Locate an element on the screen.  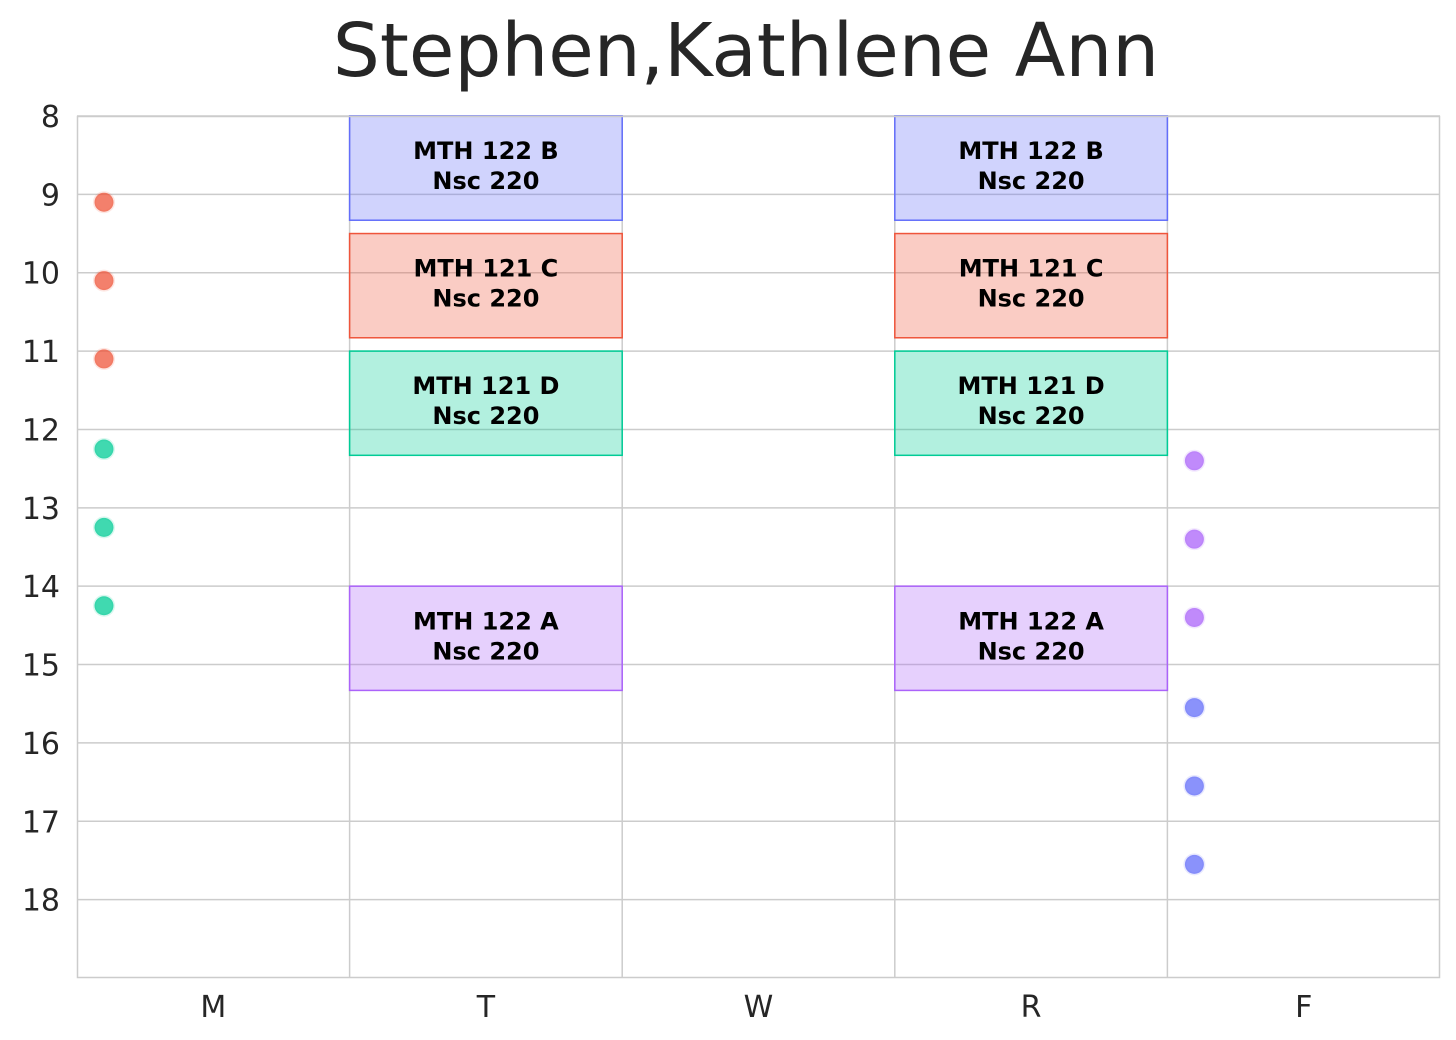
y-tick-label: 11 is located at coordinates (41, 352).